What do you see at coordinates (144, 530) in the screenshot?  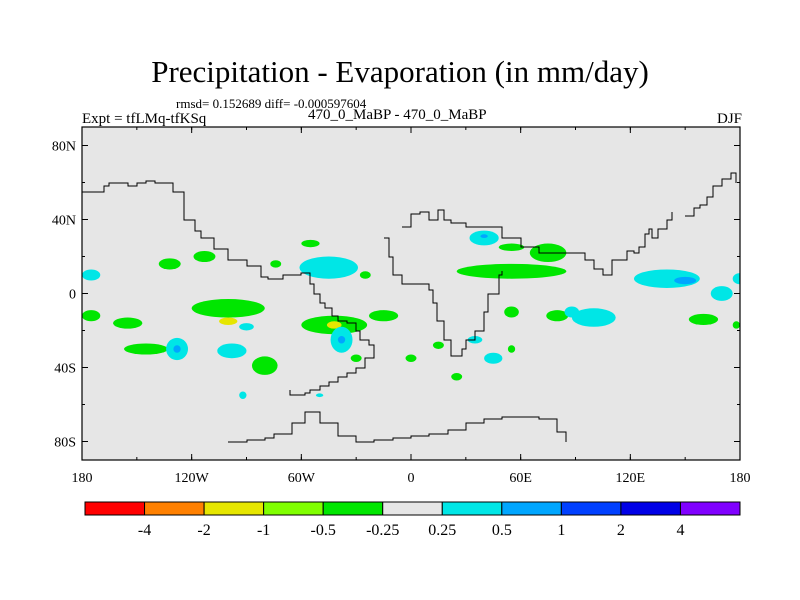 I see `colorbar-label: -4` at bounding box center [144, 530].